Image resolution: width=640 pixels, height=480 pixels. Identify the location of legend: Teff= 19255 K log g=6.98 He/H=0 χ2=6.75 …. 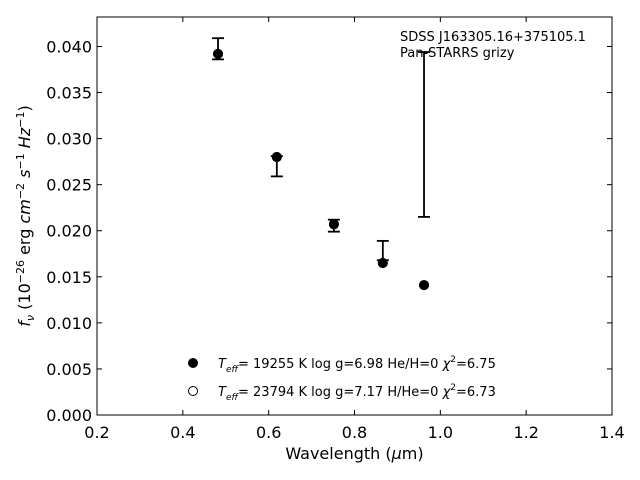
(342, 379).